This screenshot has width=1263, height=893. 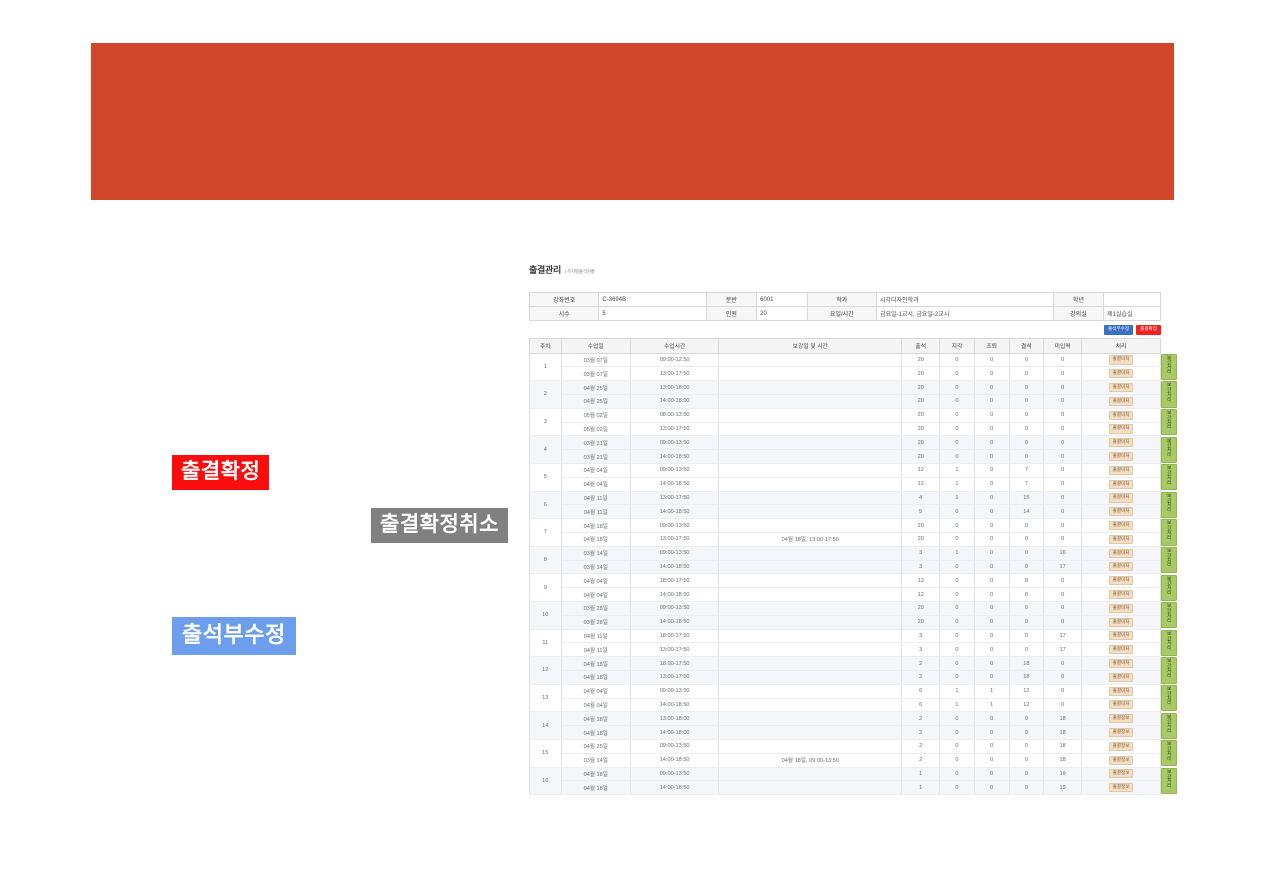 I want to click on cell-class-date: 03월 07일, so click(x=595, y=360).